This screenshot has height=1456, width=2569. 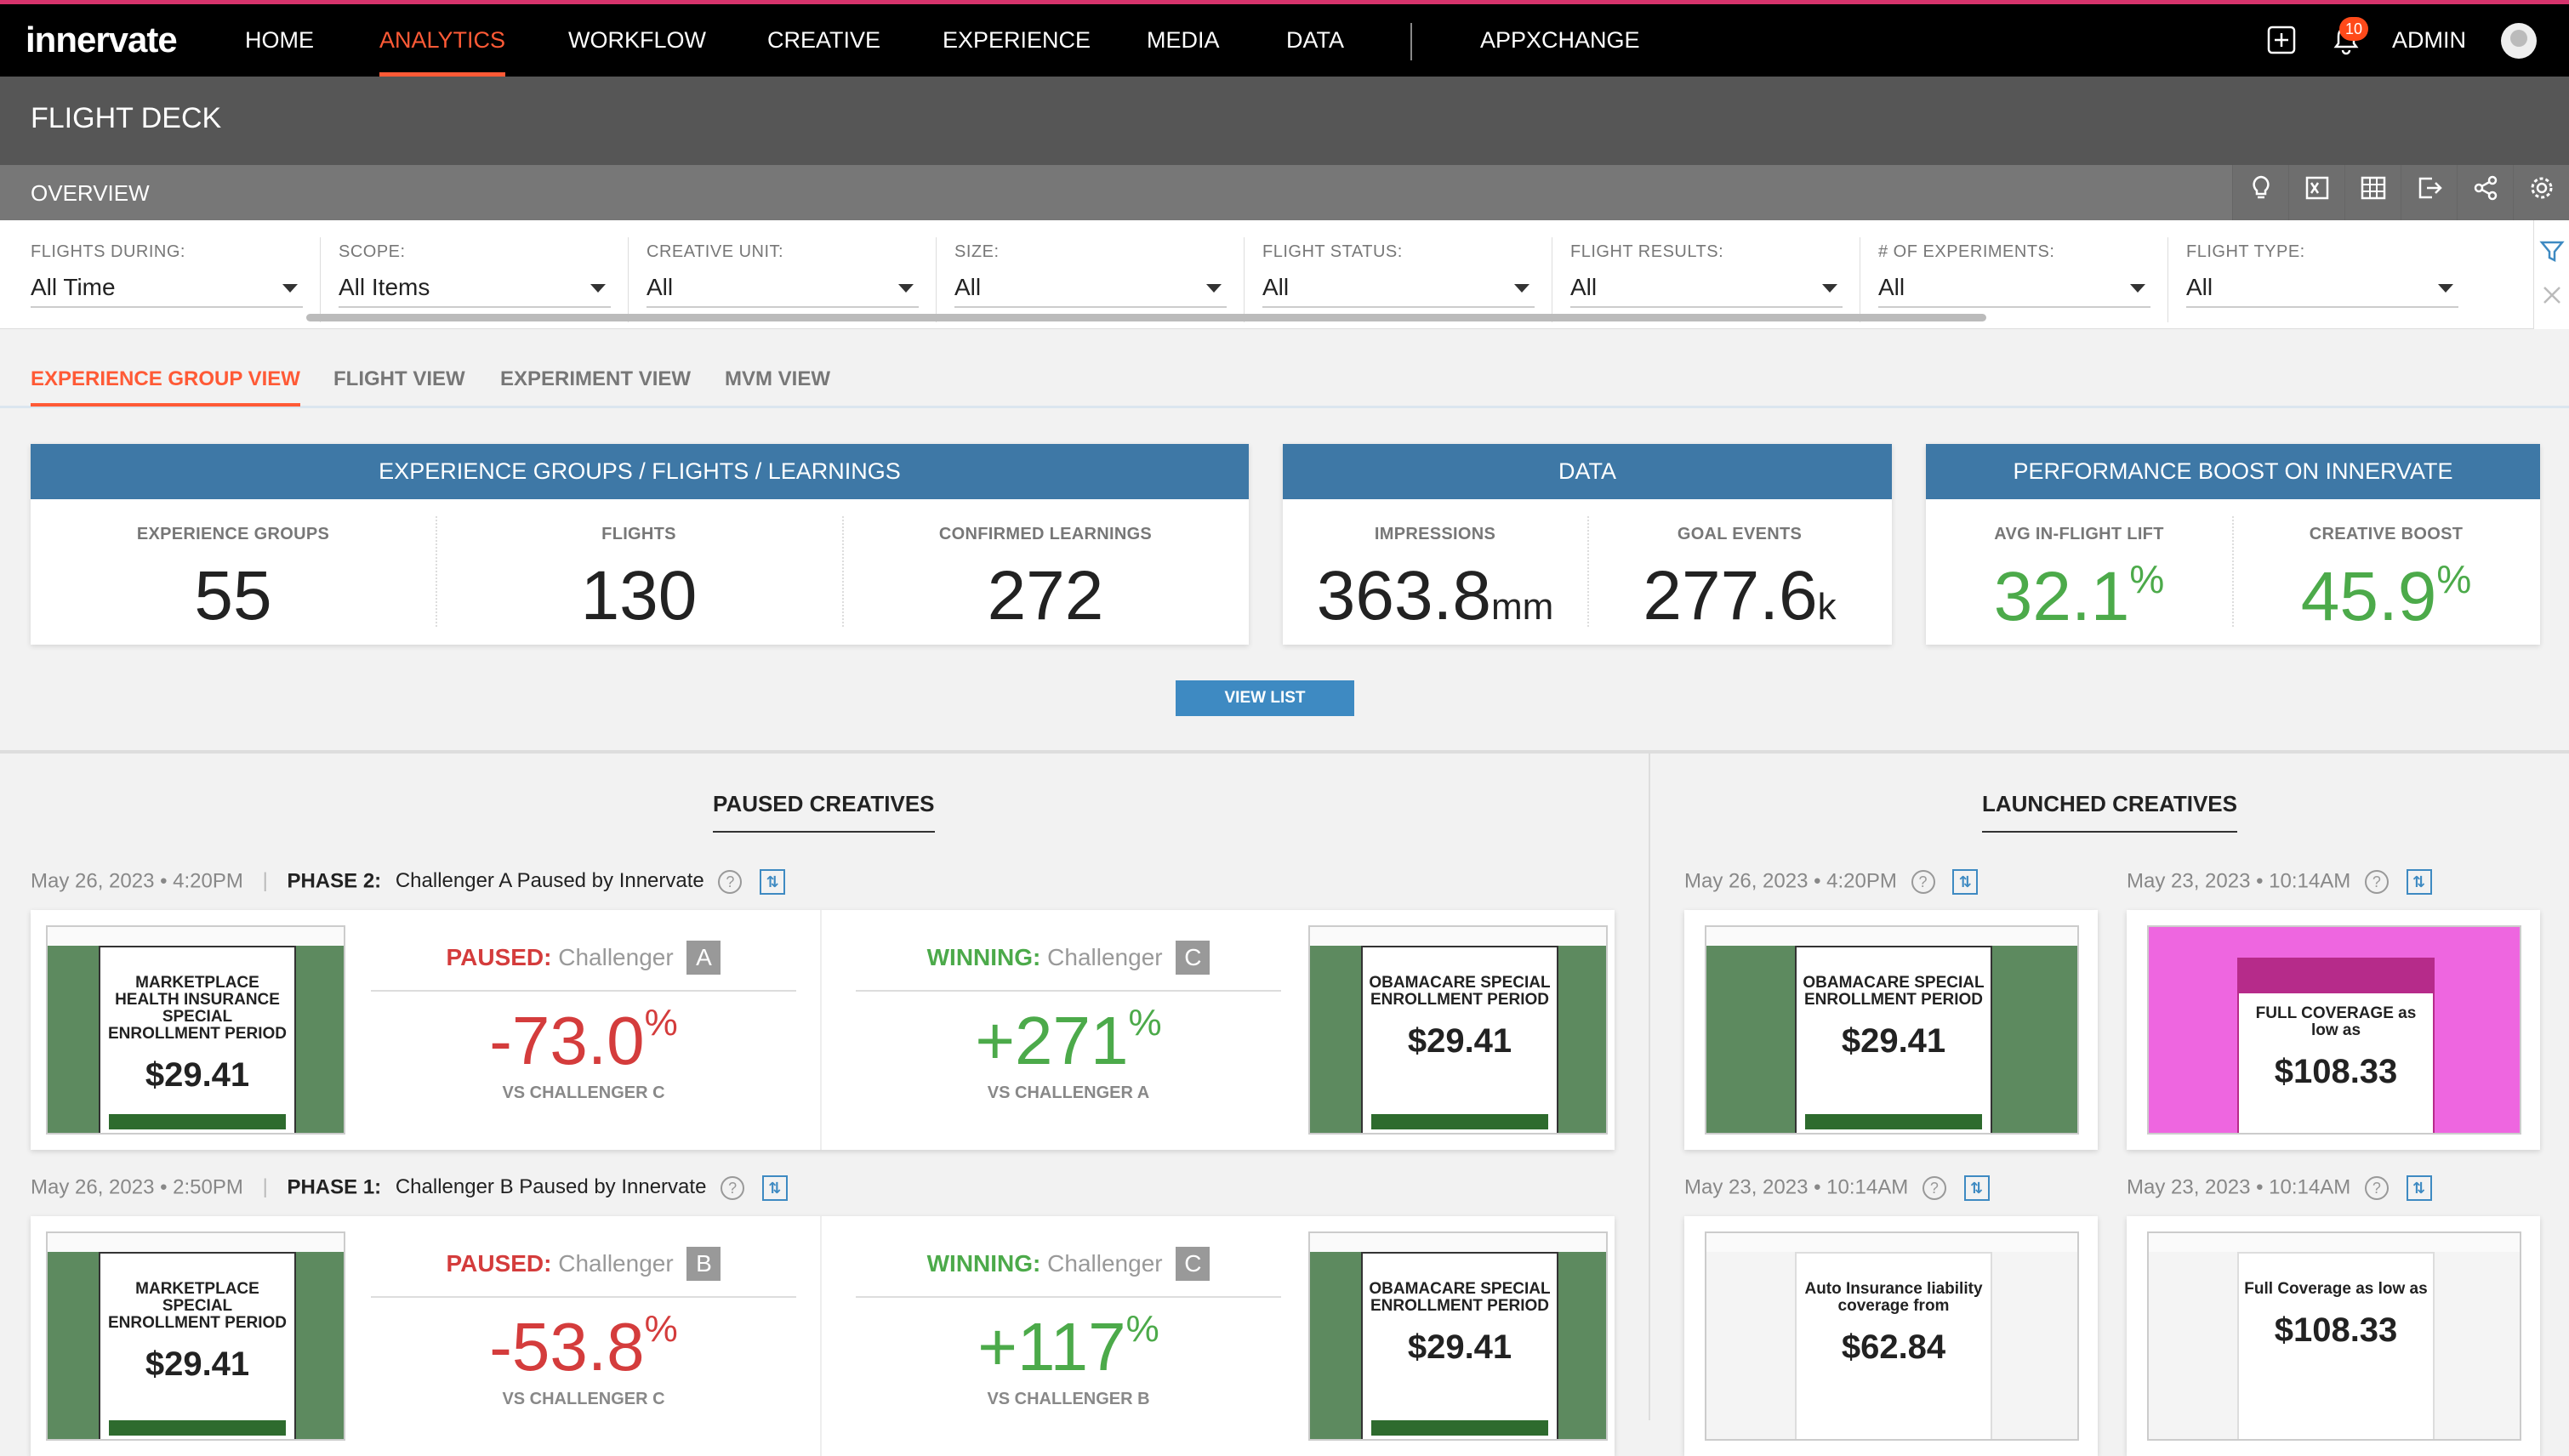 I want to click on ad-headline: MARKETPLACE SPECIAL ENROLLMENT PERIOD, so click(x=197, y=1306).